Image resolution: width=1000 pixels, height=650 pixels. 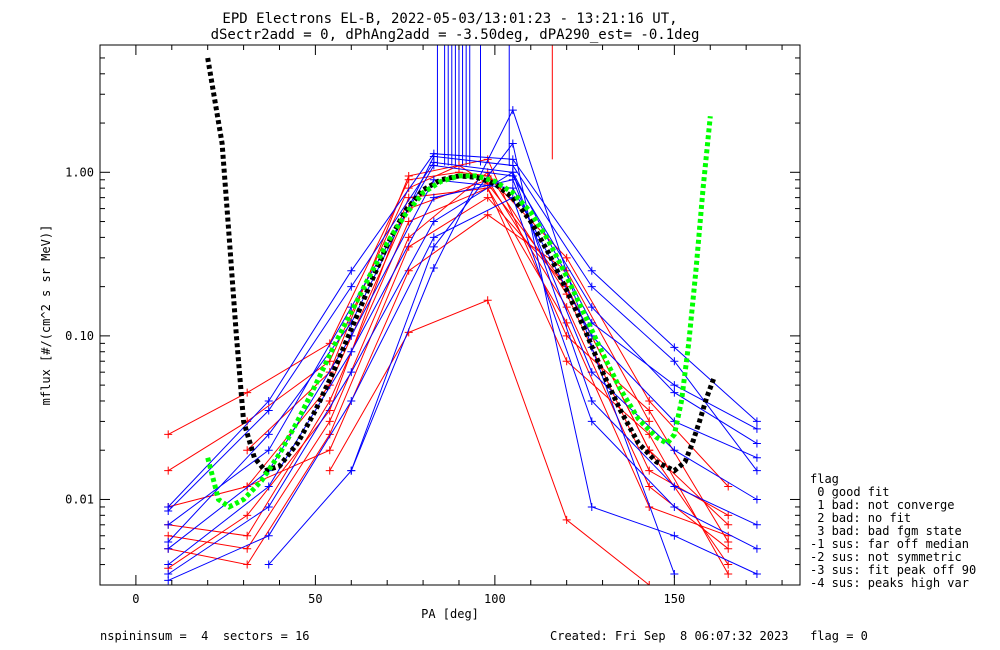 What do you see at coordinates (79, 499) in the screenshot?
I see `y-tick-label: 0.01` at bounding box center [79, 499].